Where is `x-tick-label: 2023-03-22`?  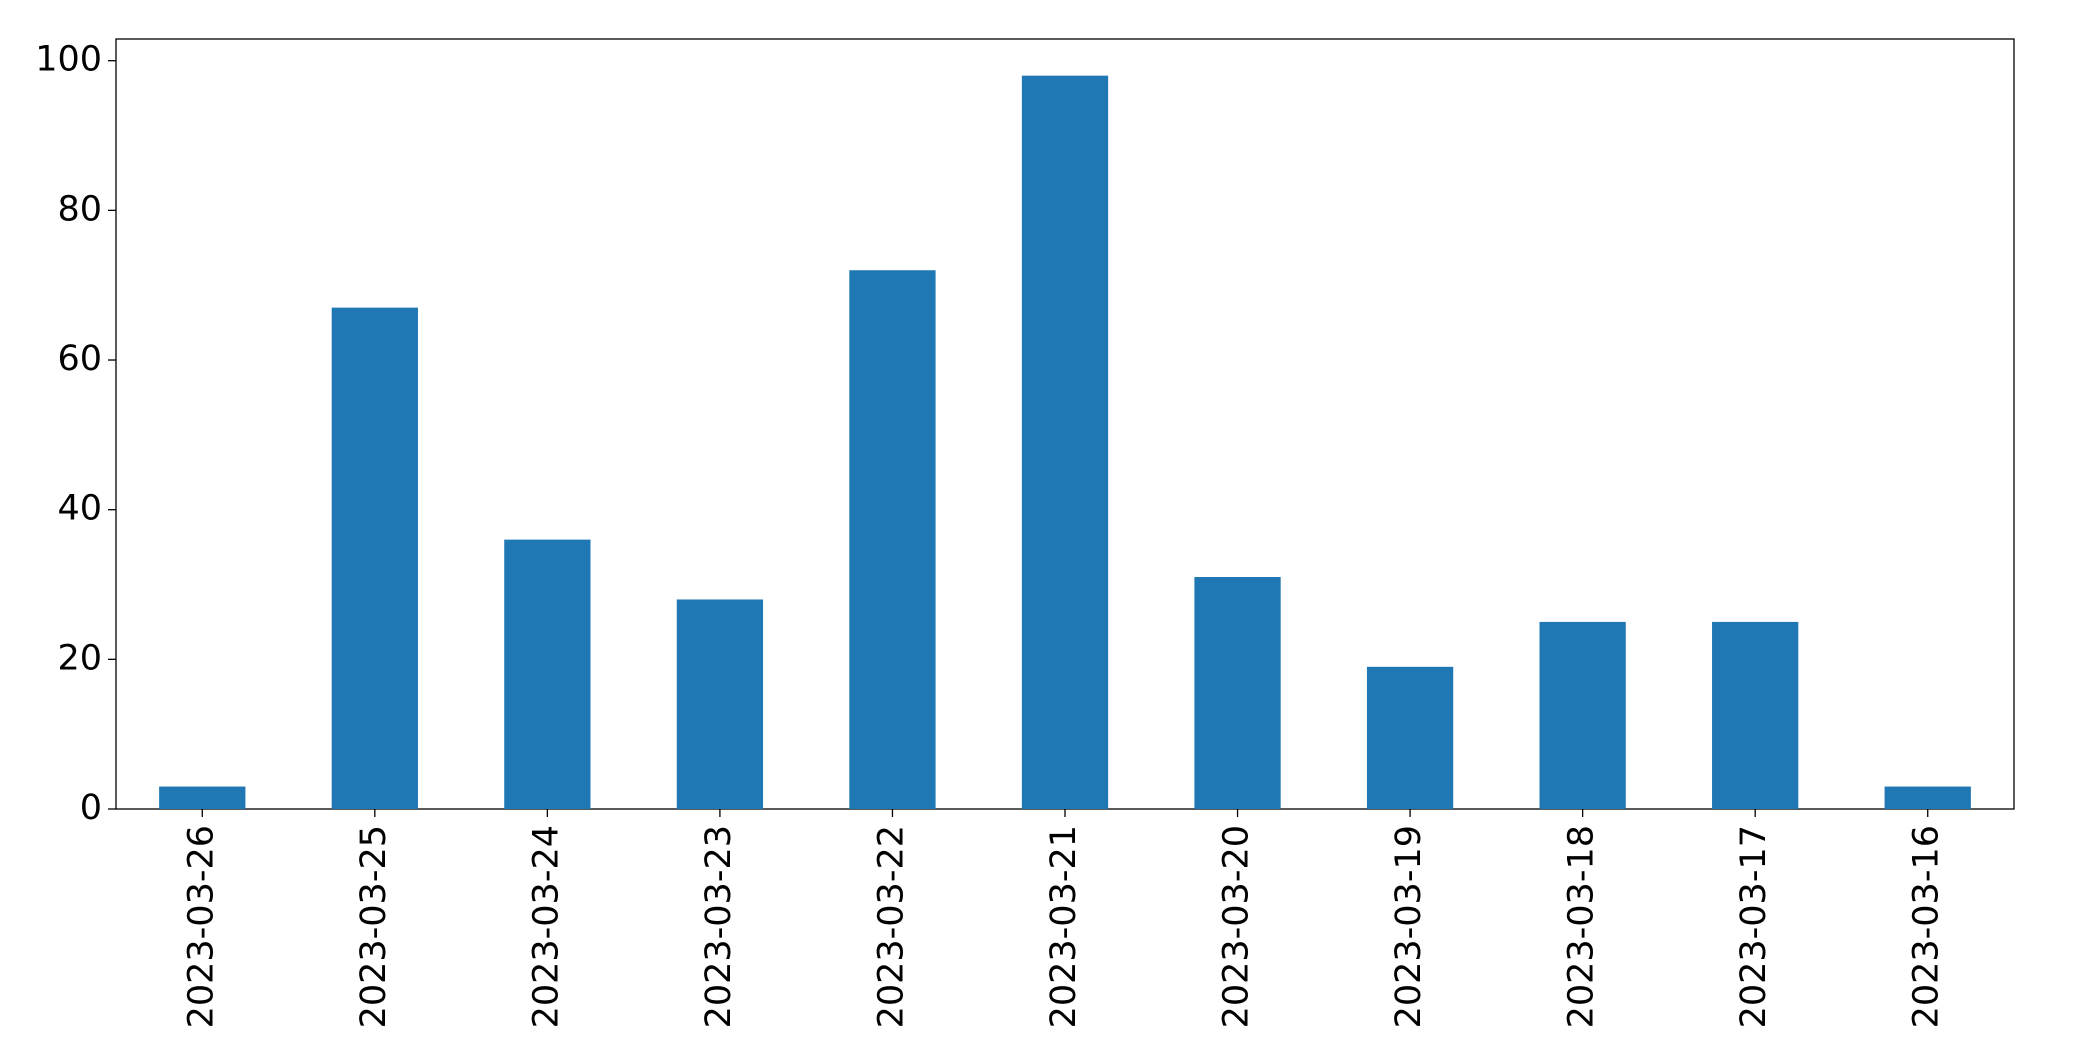 x-tick-label: 2023-03-22 is located at coordinates (891, 926).